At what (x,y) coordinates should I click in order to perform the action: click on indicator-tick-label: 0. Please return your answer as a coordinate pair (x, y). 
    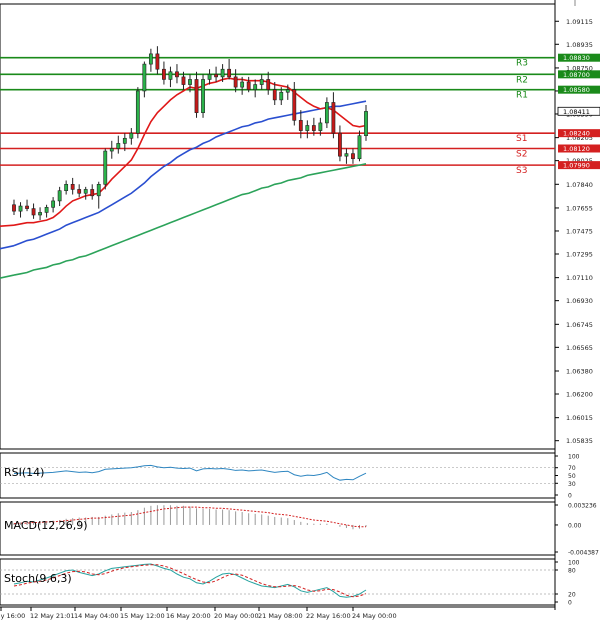
    Looking at the image, I should click on (570, 496).